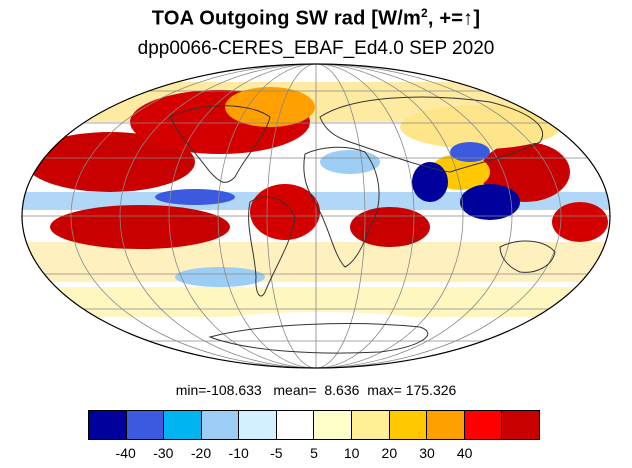 Image resolution: width=632 pixels, height=468 pixels. I want to click on mean-label: mean=, so click(295, 390).